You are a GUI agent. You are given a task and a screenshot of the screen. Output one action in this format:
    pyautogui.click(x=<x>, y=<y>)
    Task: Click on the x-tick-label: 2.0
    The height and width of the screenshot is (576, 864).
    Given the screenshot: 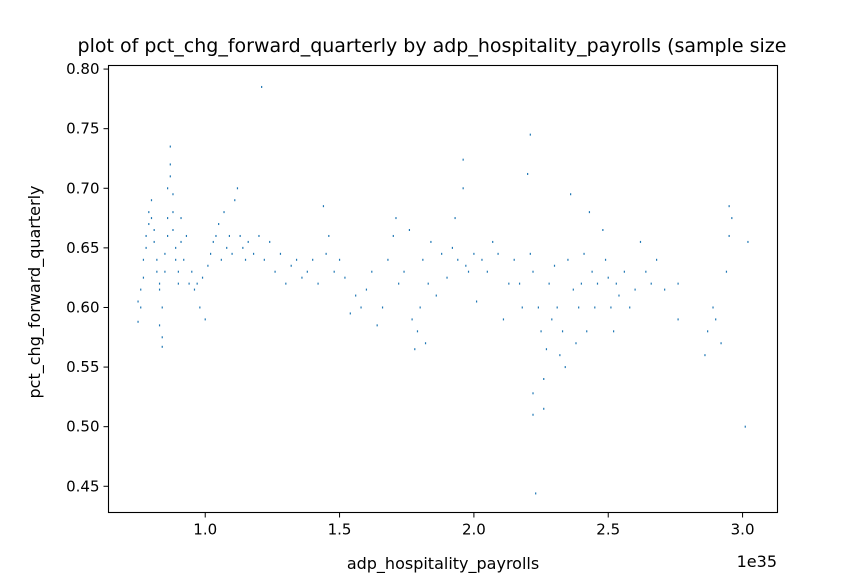 What is the action you would take?
    pyautogui.click(x=474, y=530)
    